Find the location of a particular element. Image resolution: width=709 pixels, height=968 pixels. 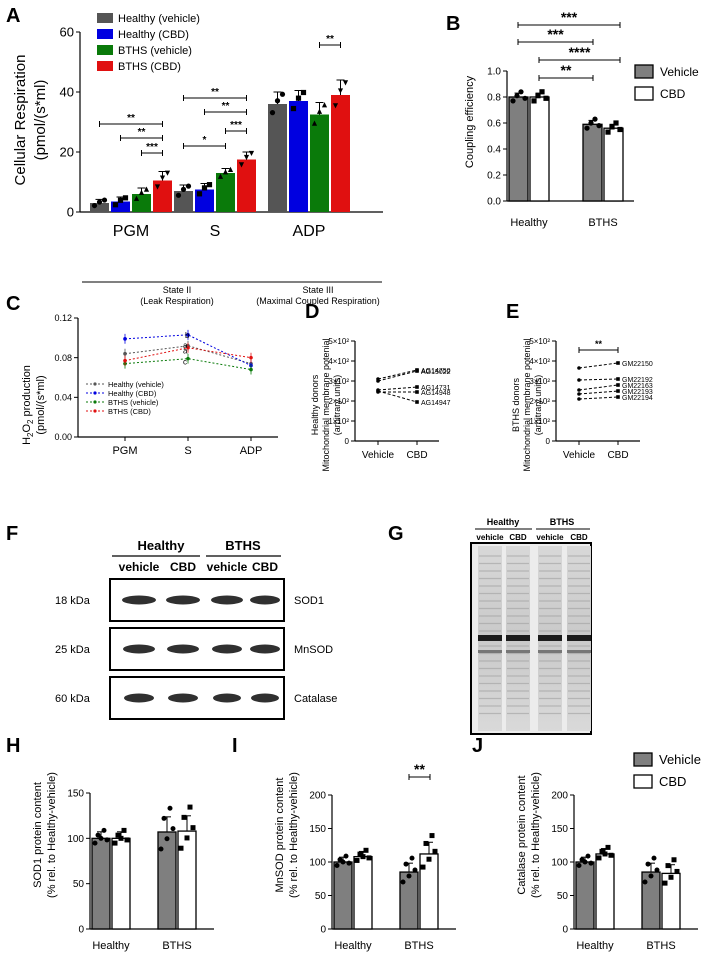

panel-c-point is located at coordinates (188, 358).